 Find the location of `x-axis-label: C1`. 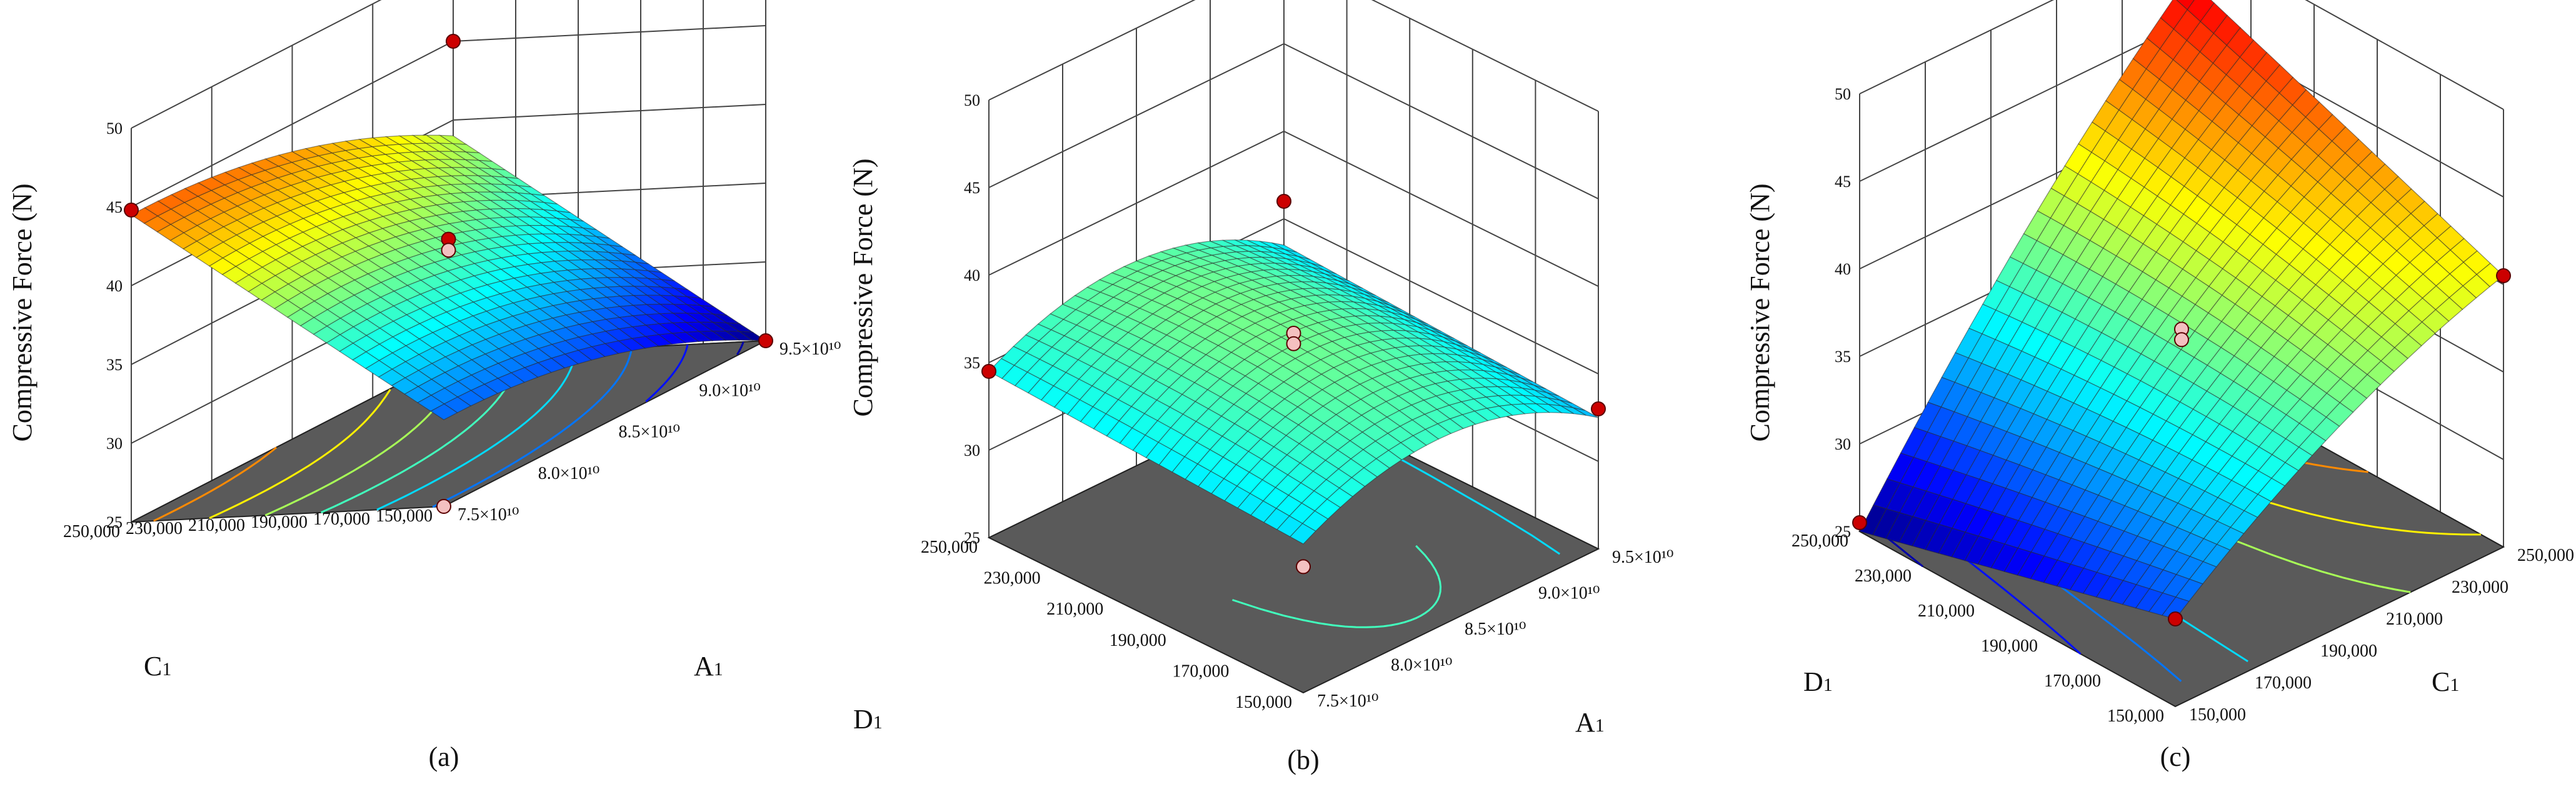

x-axis-label: C1 is located at coordinates (2445, 681).